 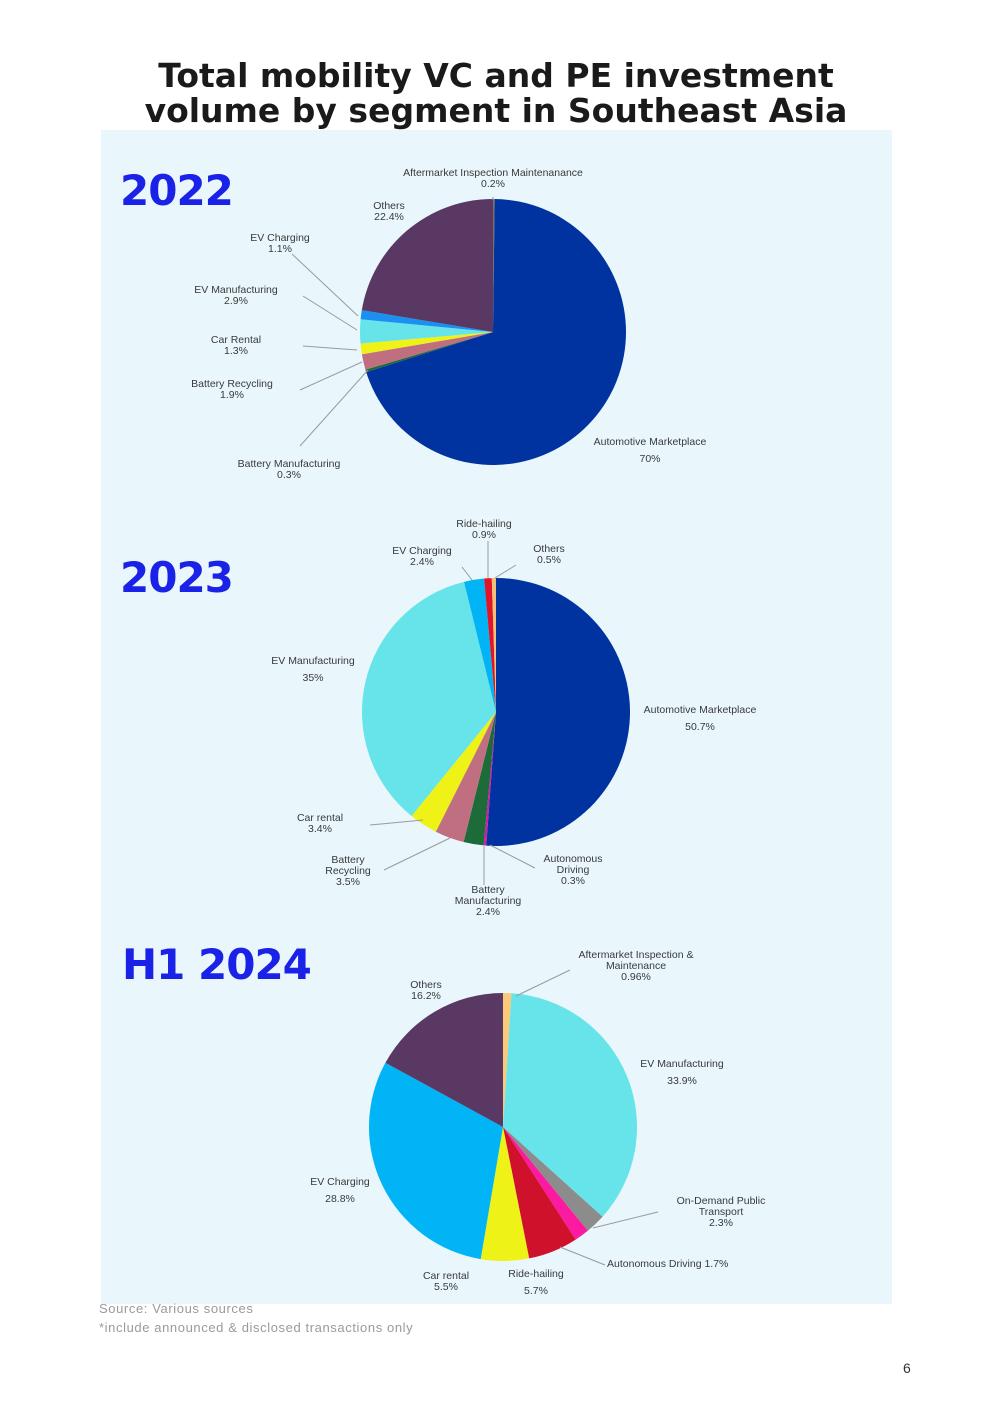 I want to click on slice-2023-ev-manufacturing, so click(x=429, y=699).